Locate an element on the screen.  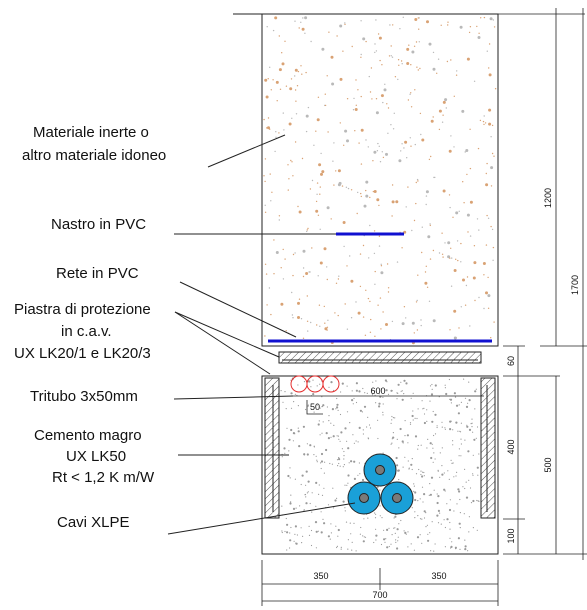
dim-50: 50 is located at coordinates (315, 407).